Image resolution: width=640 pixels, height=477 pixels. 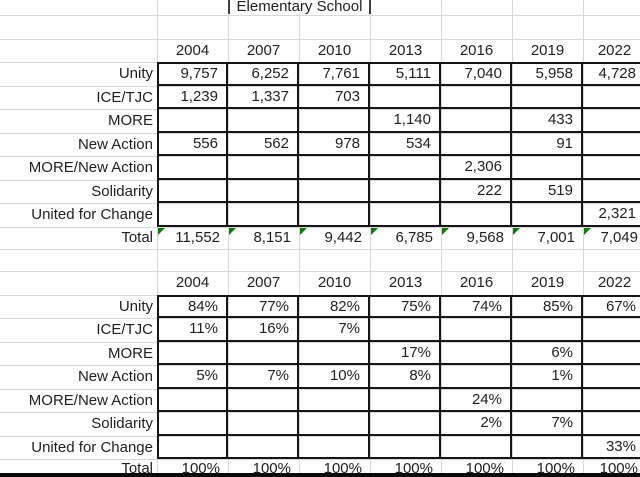 I want to click on total-cell: 6,785, so click(x=405, y=238).